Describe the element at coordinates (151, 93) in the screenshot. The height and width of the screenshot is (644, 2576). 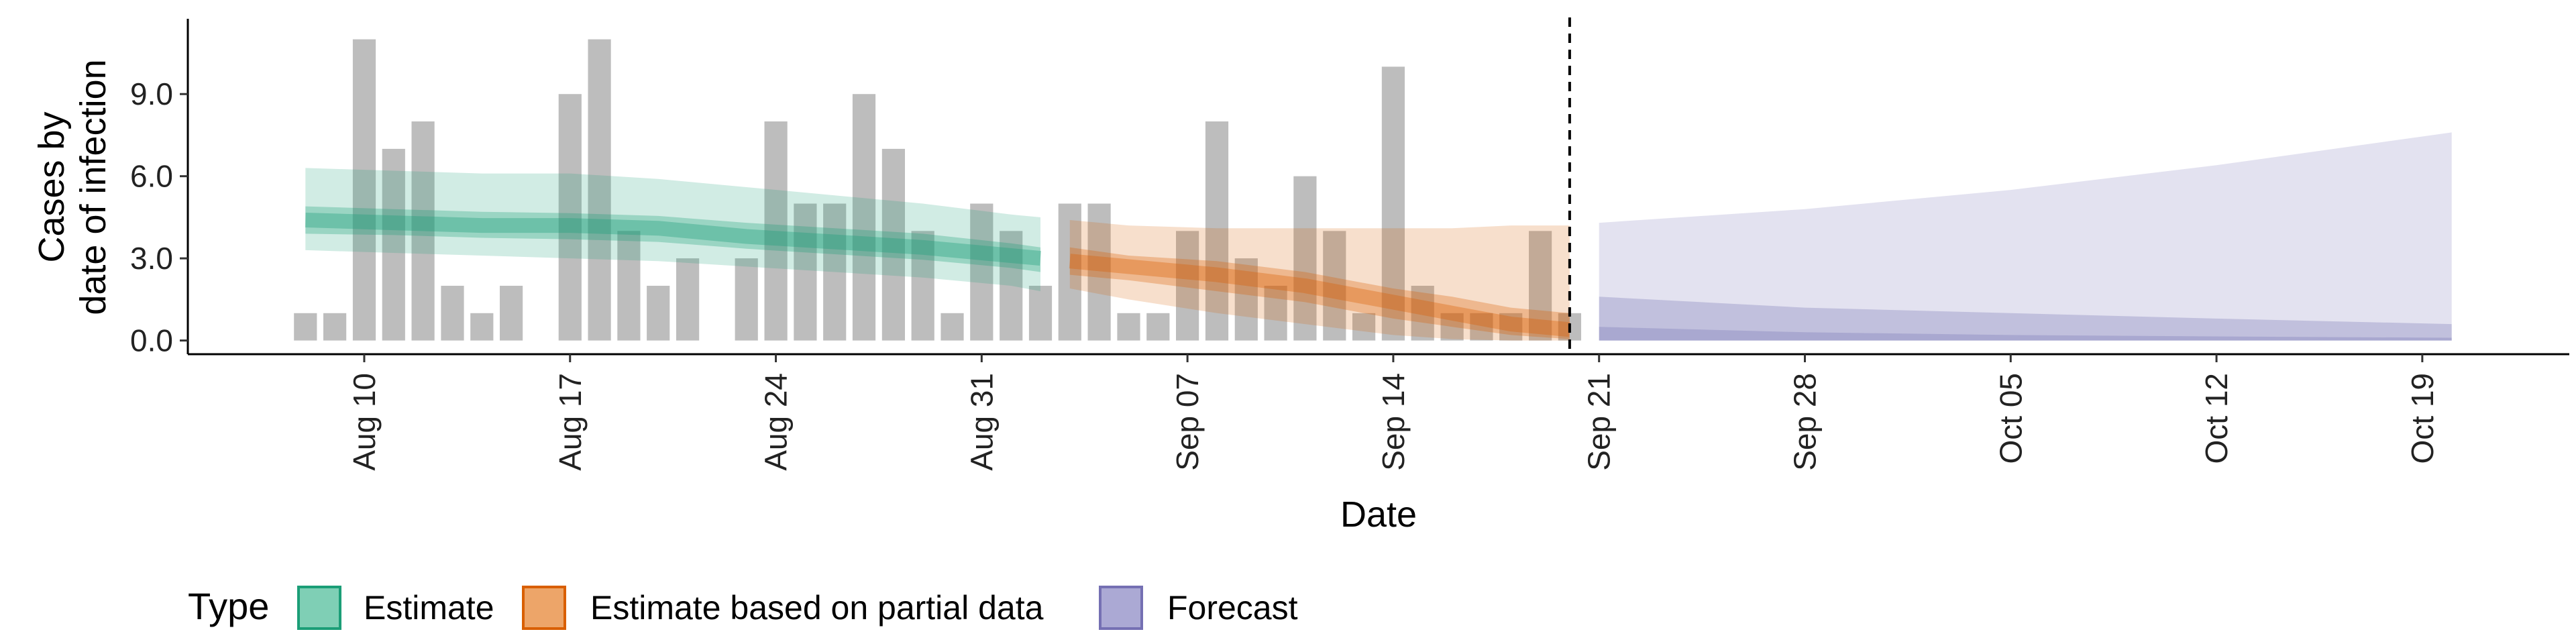
I see `y-tick-label-3: 9.0` at that location.